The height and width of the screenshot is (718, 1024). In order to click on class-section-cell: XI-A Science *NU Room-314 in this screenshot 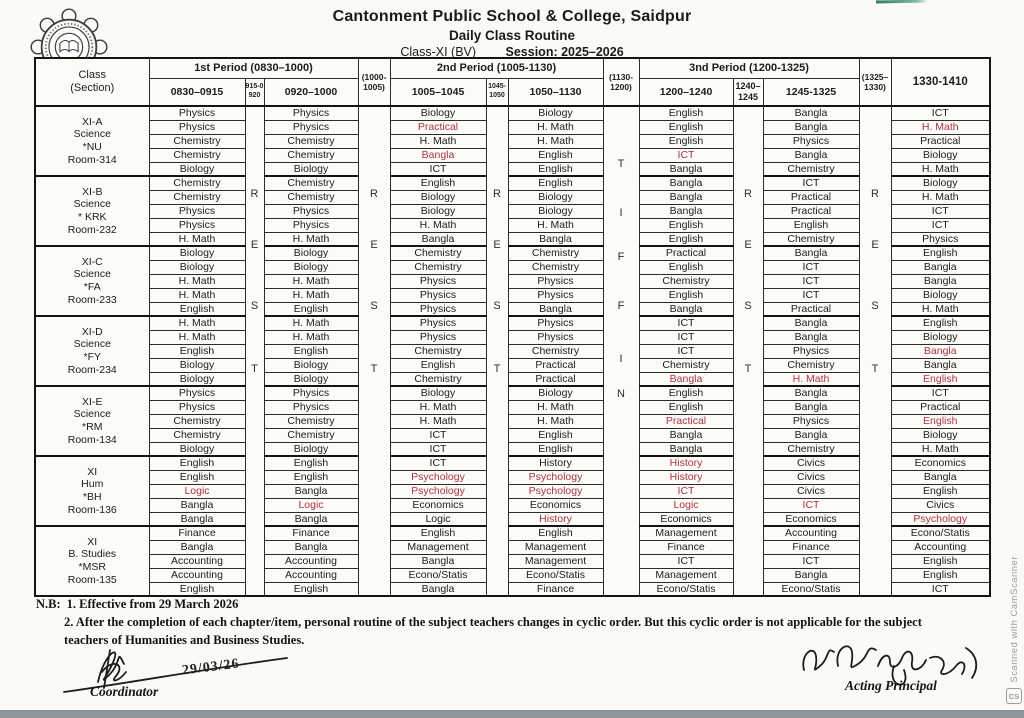, I will do `click(92, 141)`.